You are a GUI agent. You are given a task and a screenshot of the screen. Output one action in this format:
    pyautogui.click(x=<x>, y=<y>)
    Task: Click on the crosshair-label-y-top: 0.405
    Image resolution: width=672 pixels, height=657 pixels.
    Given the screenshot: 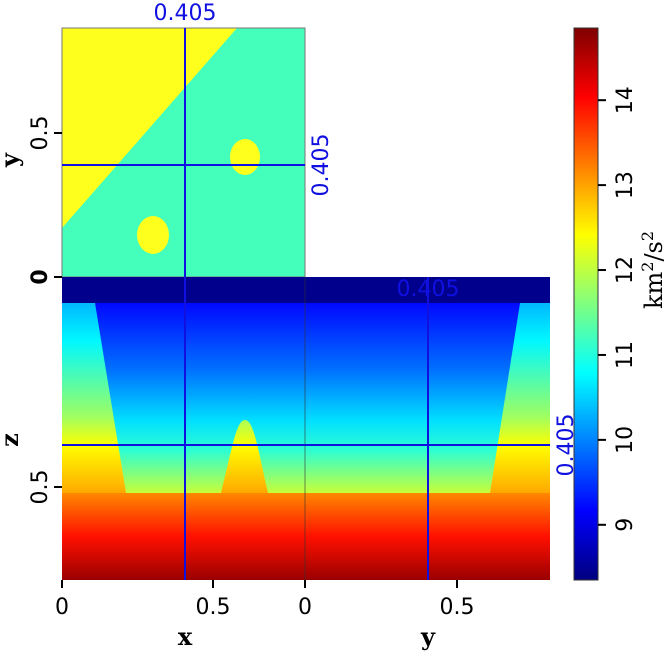 What is the action you would take?
    pyautogui.click(x=321, y=165)
    